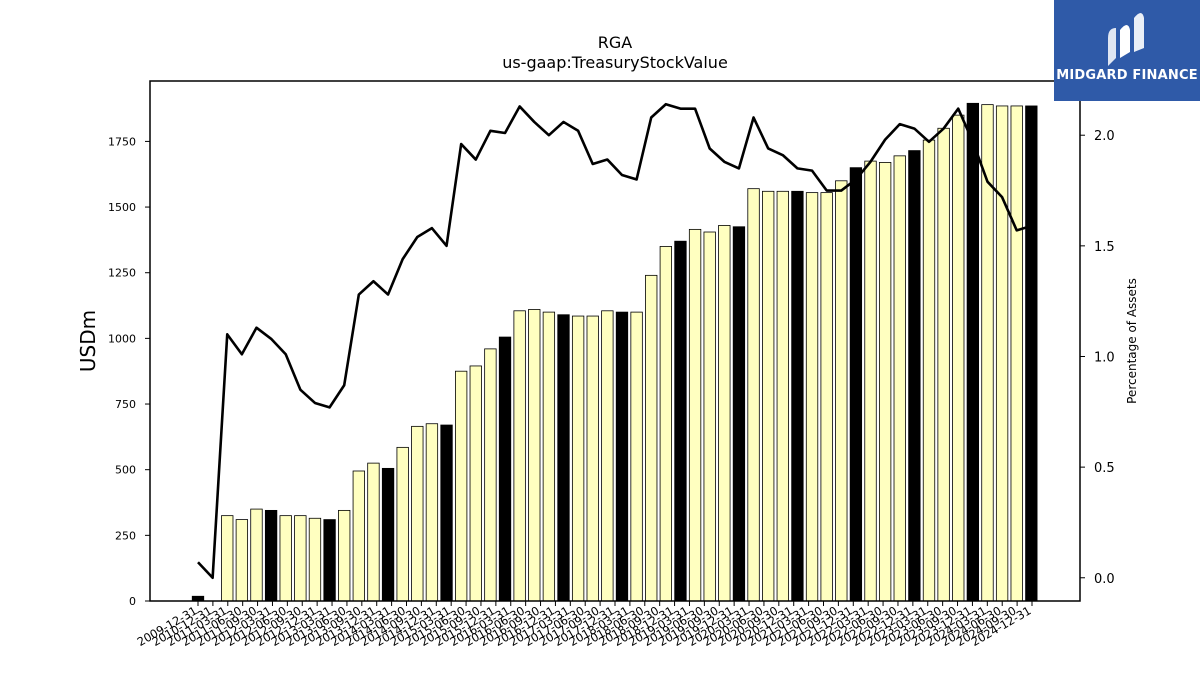  I want to click on y-tick-label: 500, so click(125, 470).